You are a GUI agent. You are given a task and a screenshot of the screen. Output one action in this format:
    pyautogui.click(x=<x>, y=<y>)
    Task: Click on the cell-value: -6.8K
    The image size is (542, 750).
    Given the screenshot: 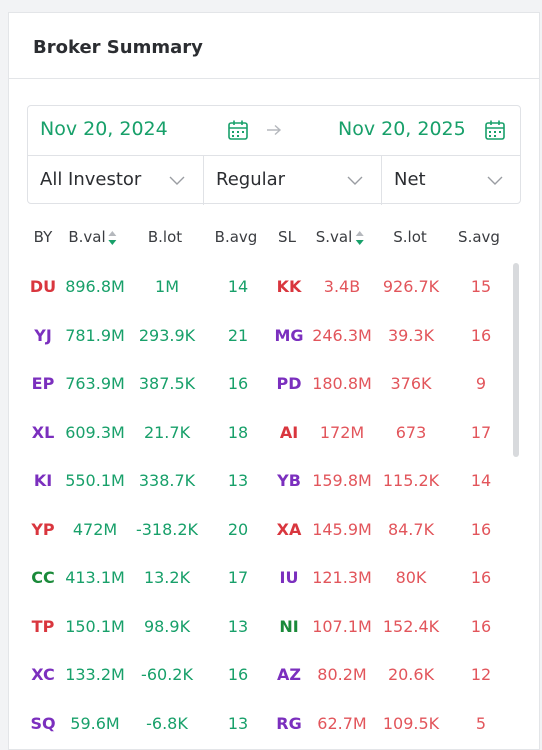 What is the action you would take?
    pyautogui.click(x=167, y=723)
    